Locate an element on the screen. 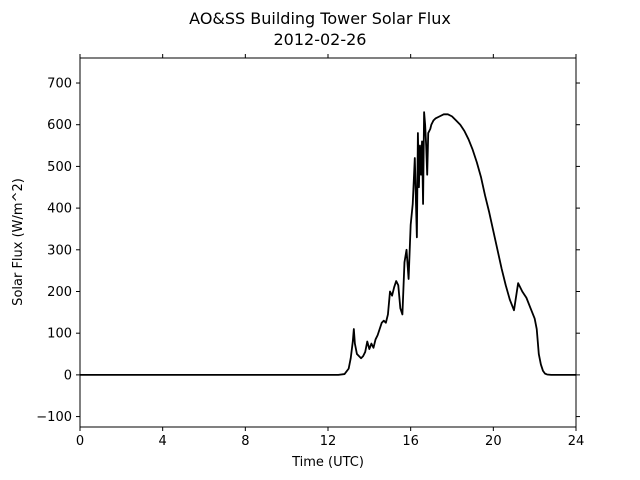  y-tick-label: 500 is located at coordinates (59, 167).